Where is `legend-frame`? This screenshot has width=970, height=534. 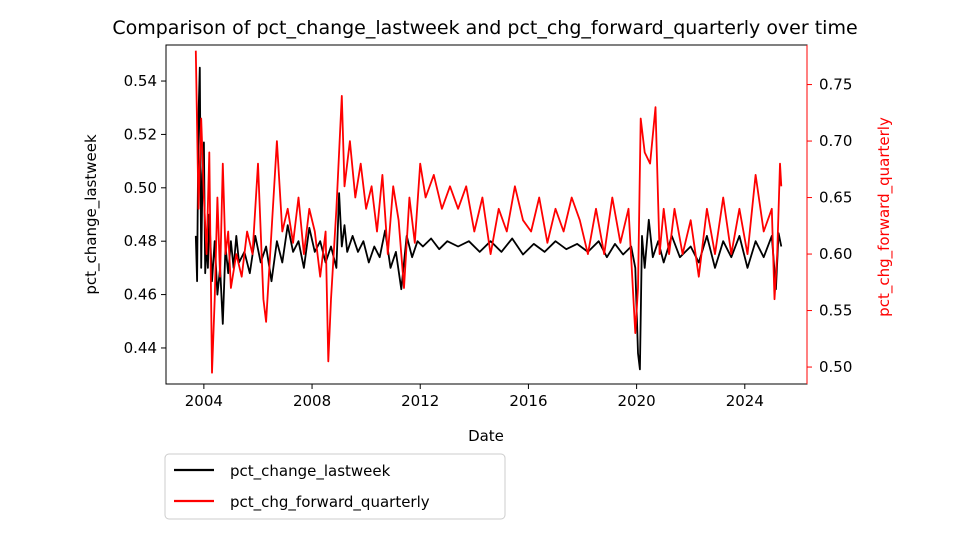 legend-frame is located at coordinates (335, 486).